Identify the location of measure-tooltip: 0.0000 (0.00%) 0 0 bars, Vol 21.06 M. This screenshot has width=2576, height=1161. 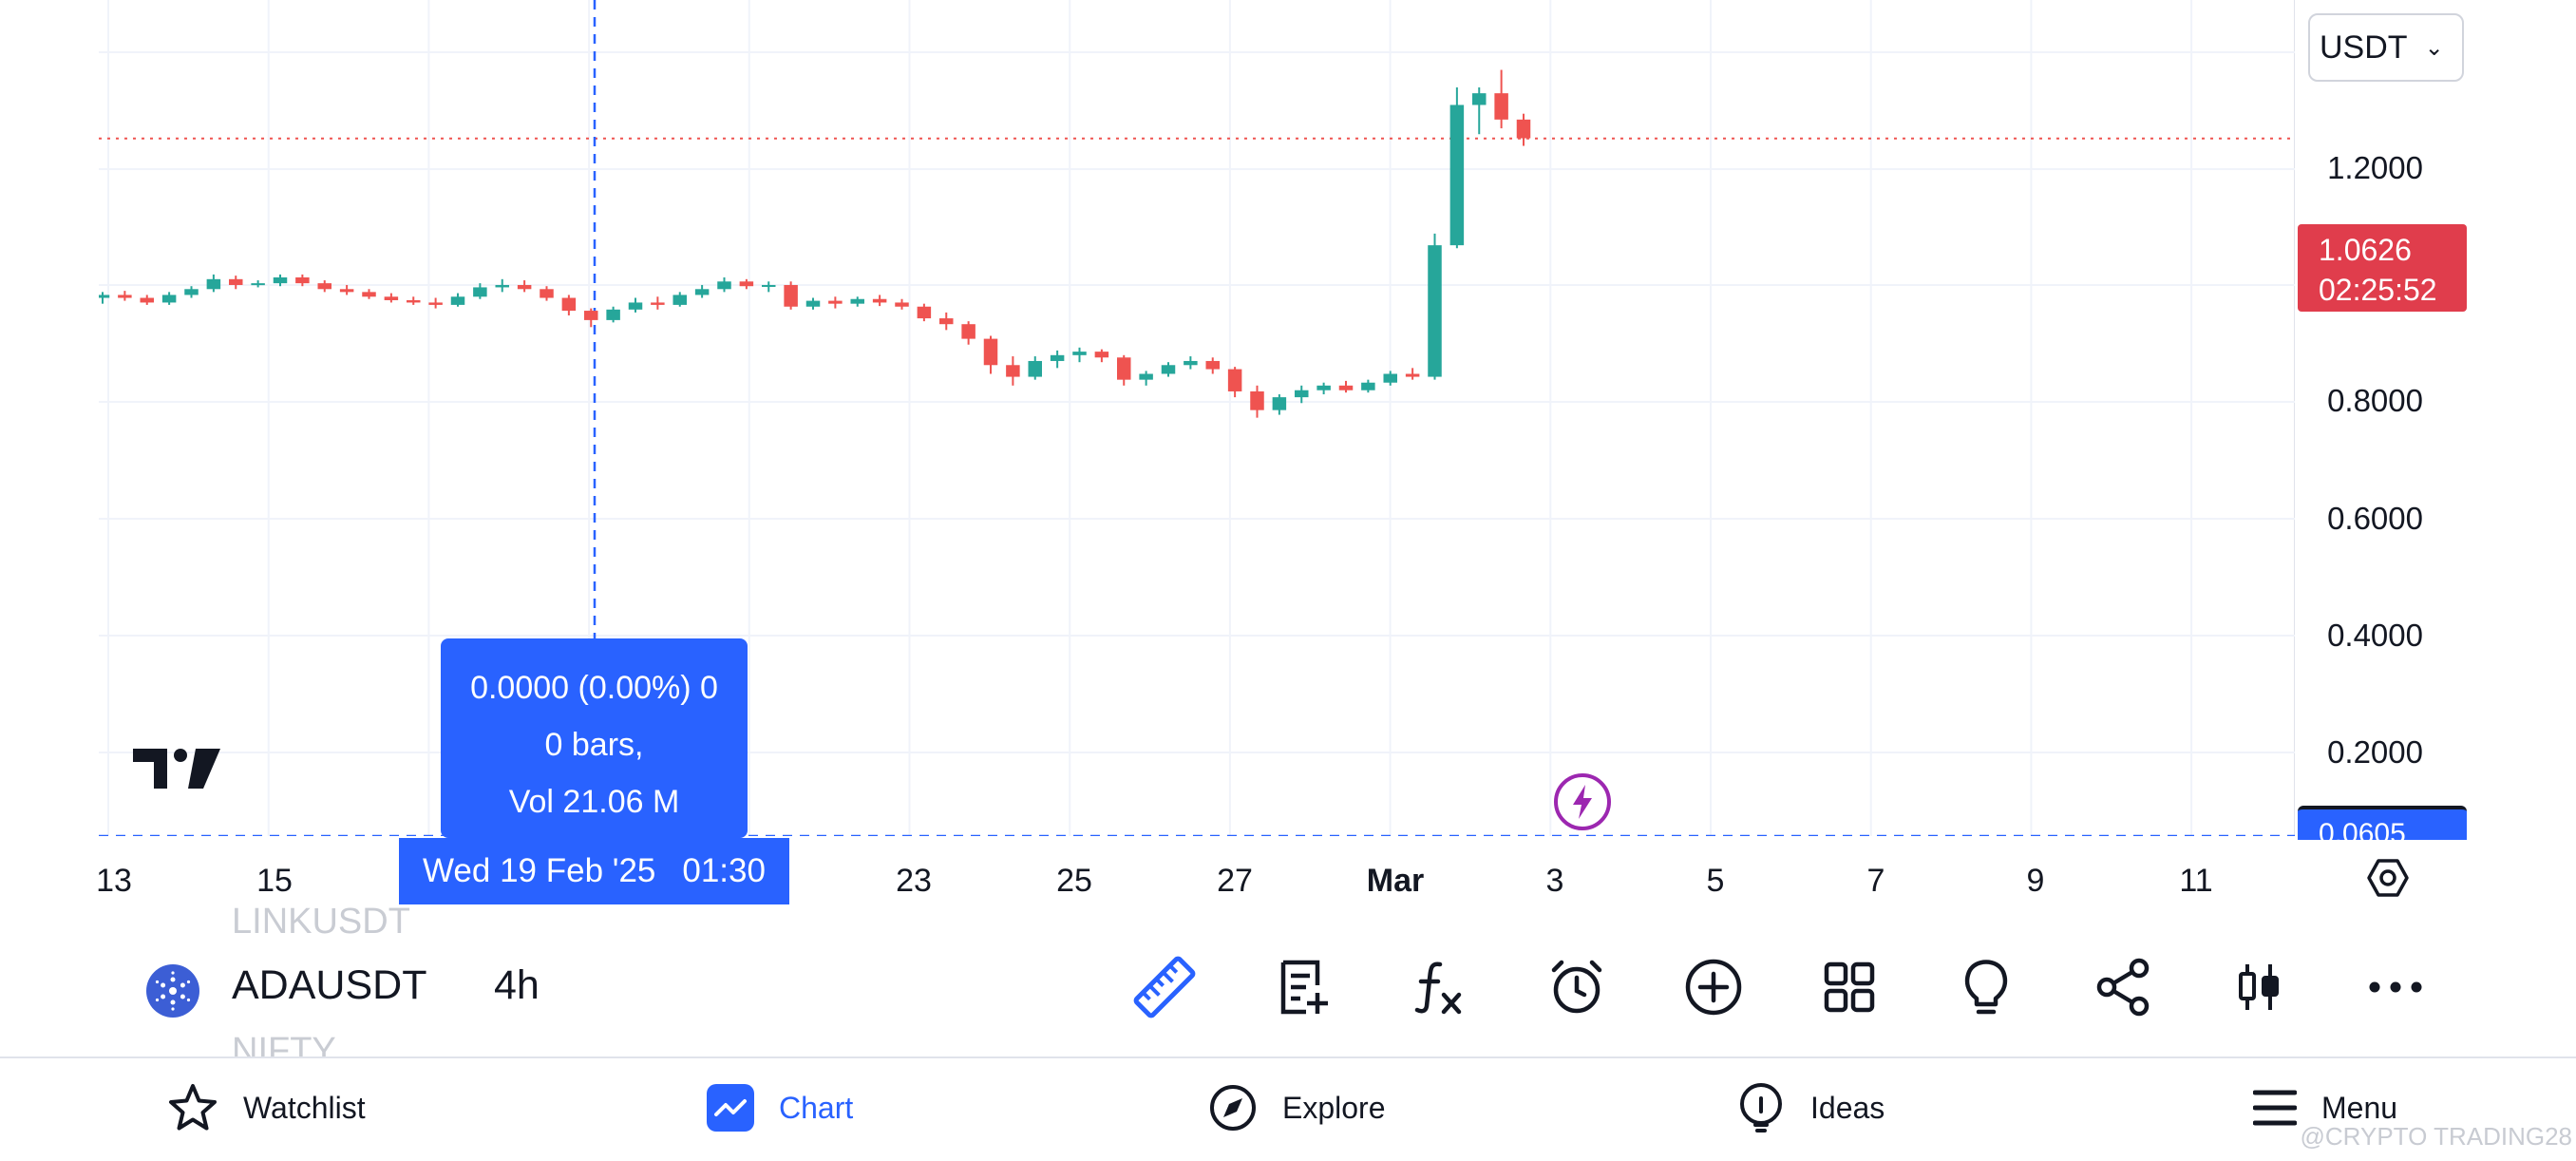
(594, 738).